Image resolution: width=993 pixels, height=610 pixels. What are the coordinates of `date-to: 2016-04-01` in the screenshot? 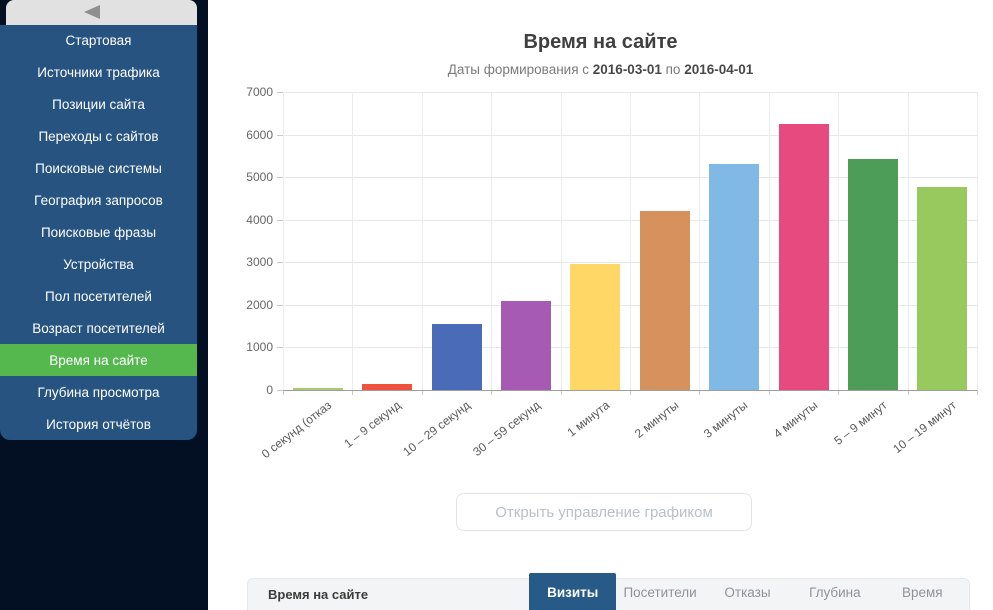 It's located at (719, 69).